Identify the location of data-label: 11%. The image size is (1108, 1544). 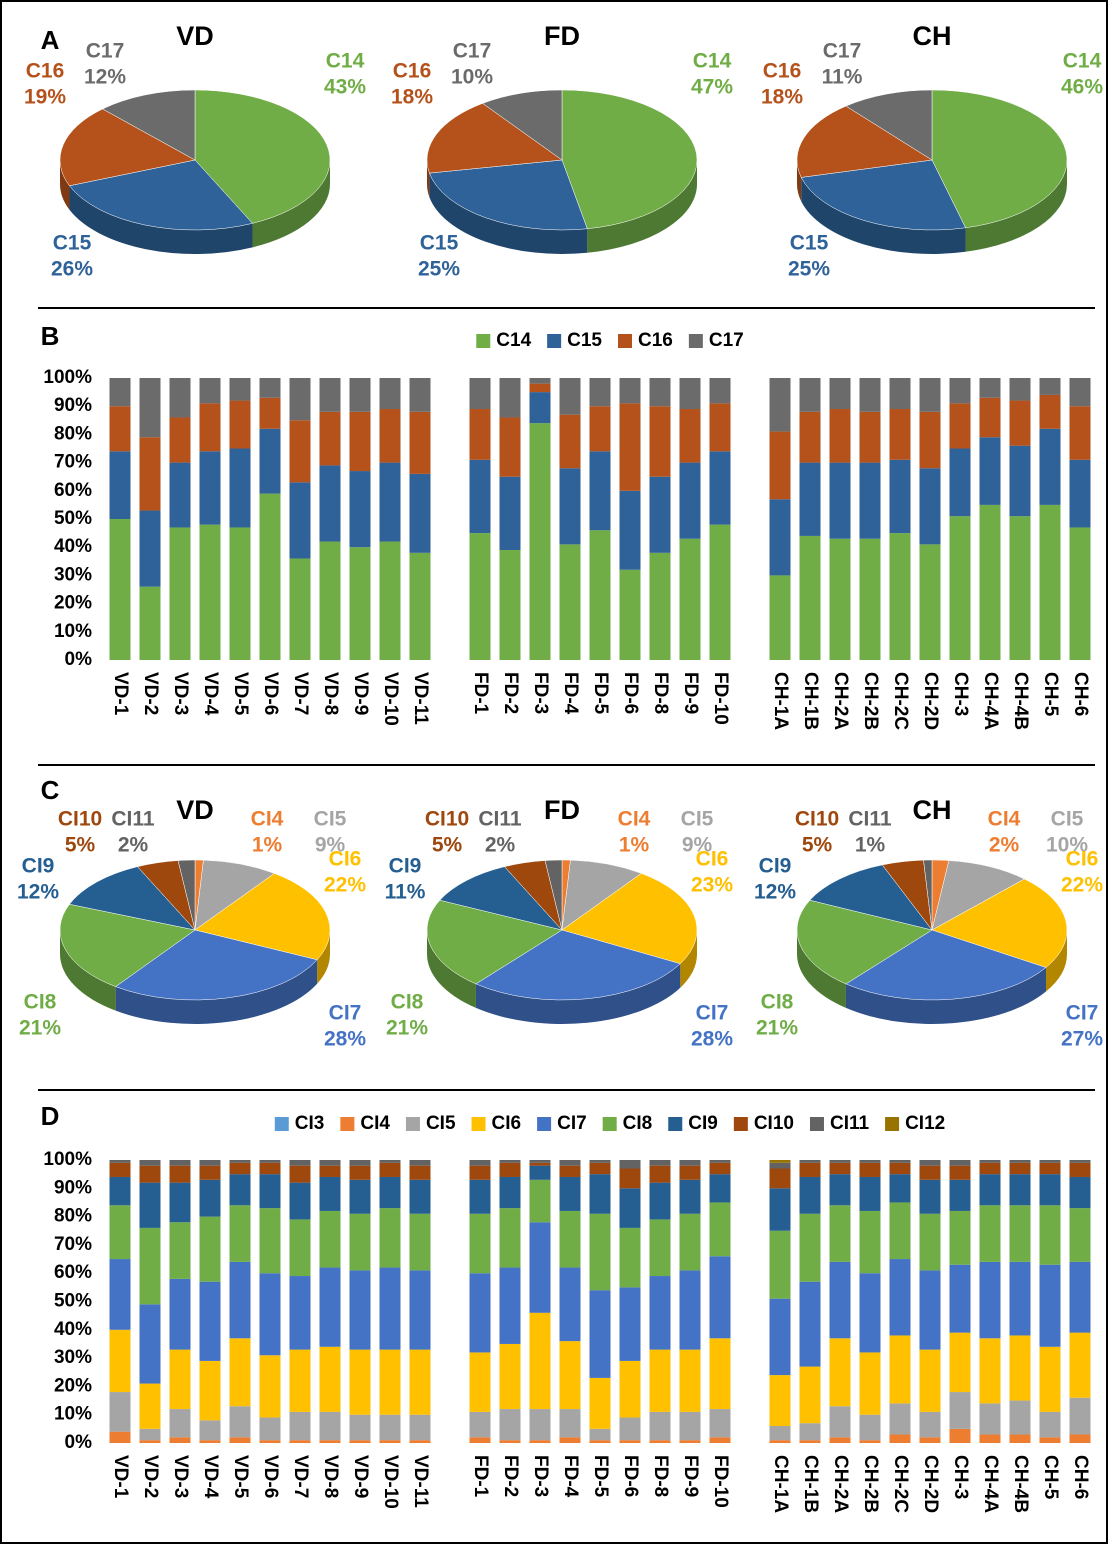
(842, 77).